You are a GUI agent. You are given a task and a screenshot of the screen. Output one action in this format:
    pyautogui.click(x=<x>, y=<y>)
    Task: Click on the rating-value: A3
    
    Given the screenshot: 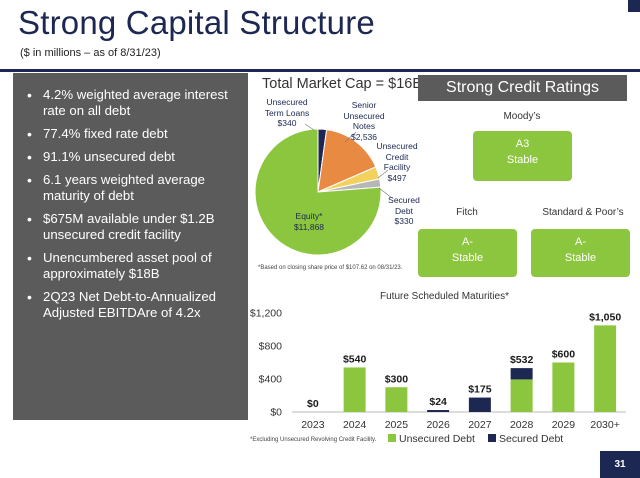 What is the action you would take?
    pyautogui.click(x=522, y=144)
    